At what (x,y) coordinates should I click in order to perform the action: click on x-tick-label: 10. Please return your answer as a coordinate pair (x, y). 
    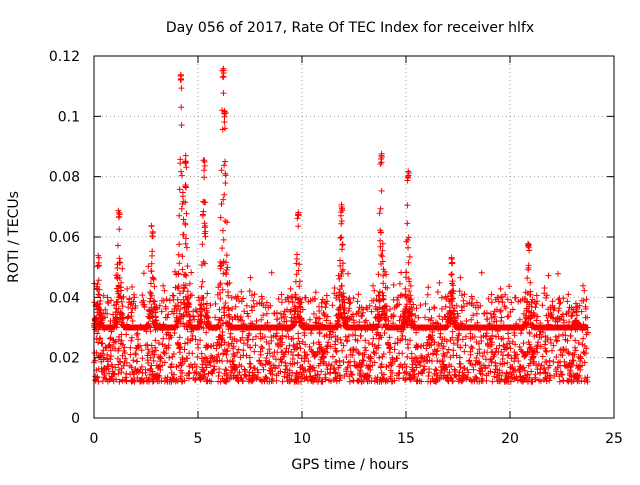
    Looking at the image, I should click on (302, 439).